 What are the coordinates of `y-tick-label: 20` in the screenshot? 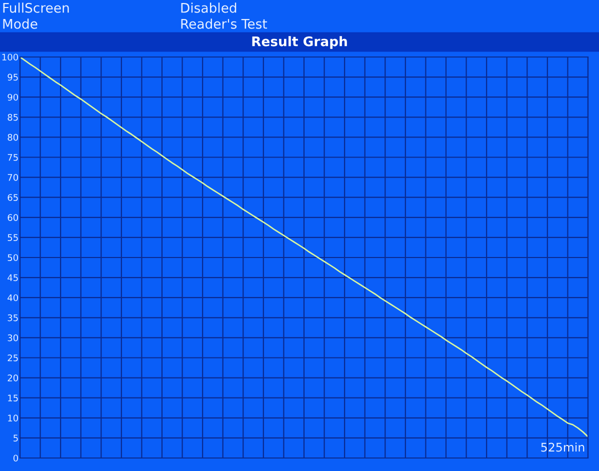 It's located at (13, 378).